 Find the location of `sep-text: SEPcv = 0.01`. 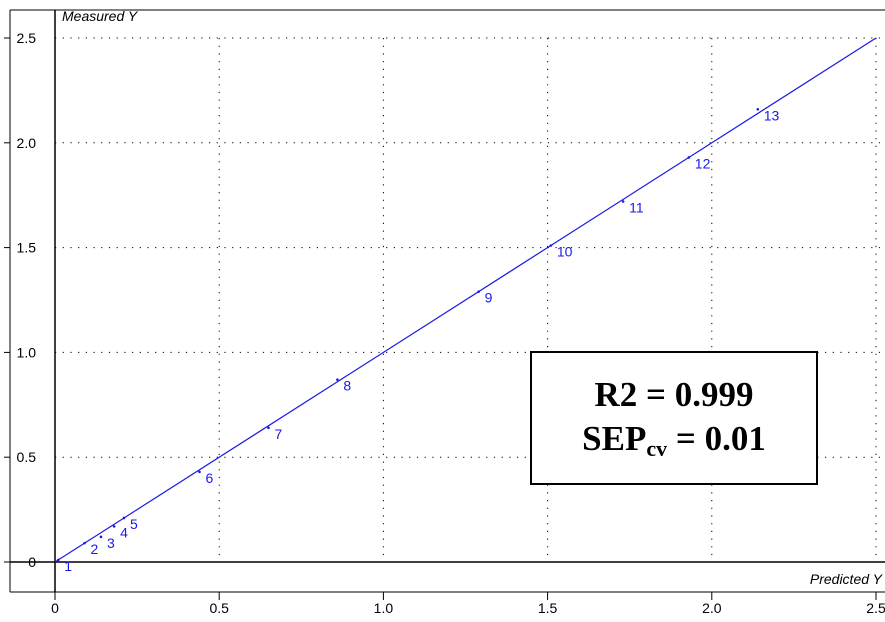

sep-text: SEPcv = 0.01 is located at coordinates (674, 440).